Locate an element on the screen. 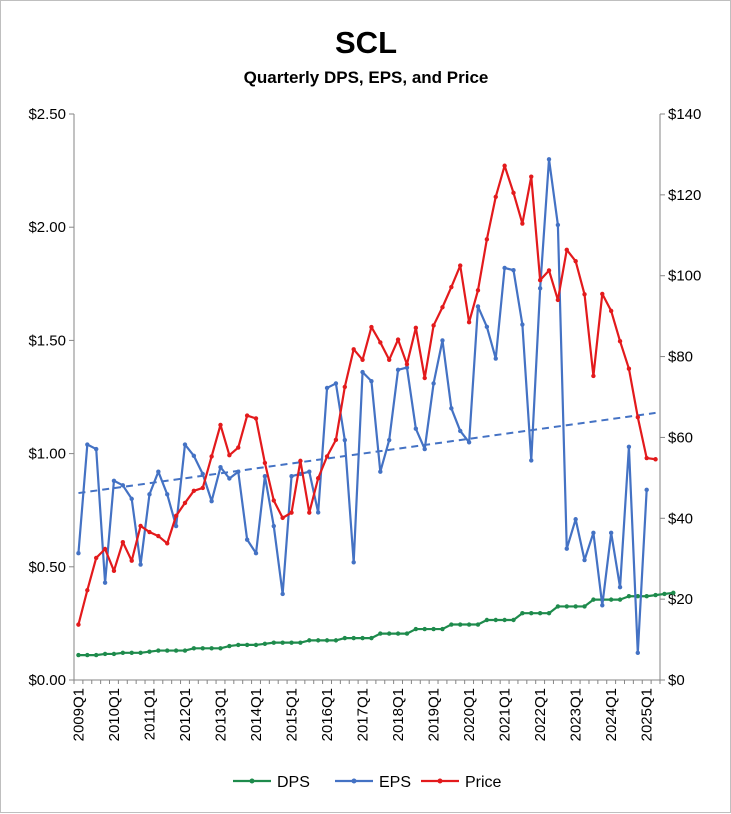 Image resolution: width=731 pixels, height=814 pixels. x-tick-label: 2016Q1 is located at coordinates (327, 714).